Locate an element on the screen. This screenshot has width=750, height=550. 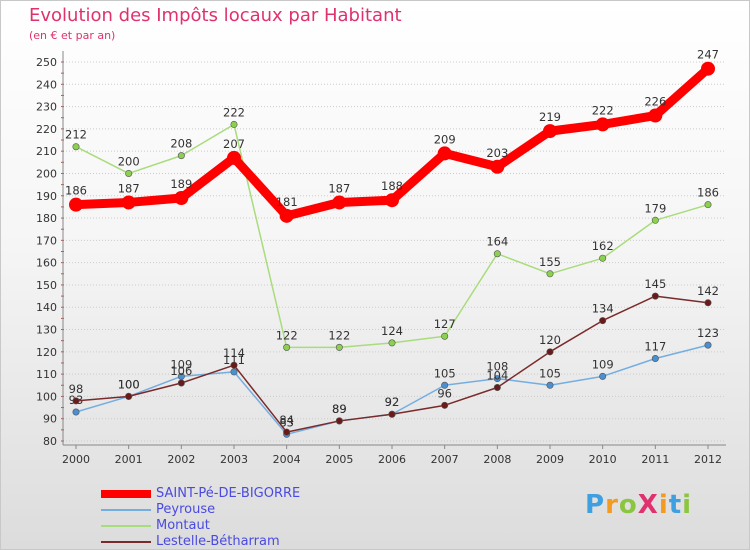
data-label: 100 is located at coordinates (129, 384).